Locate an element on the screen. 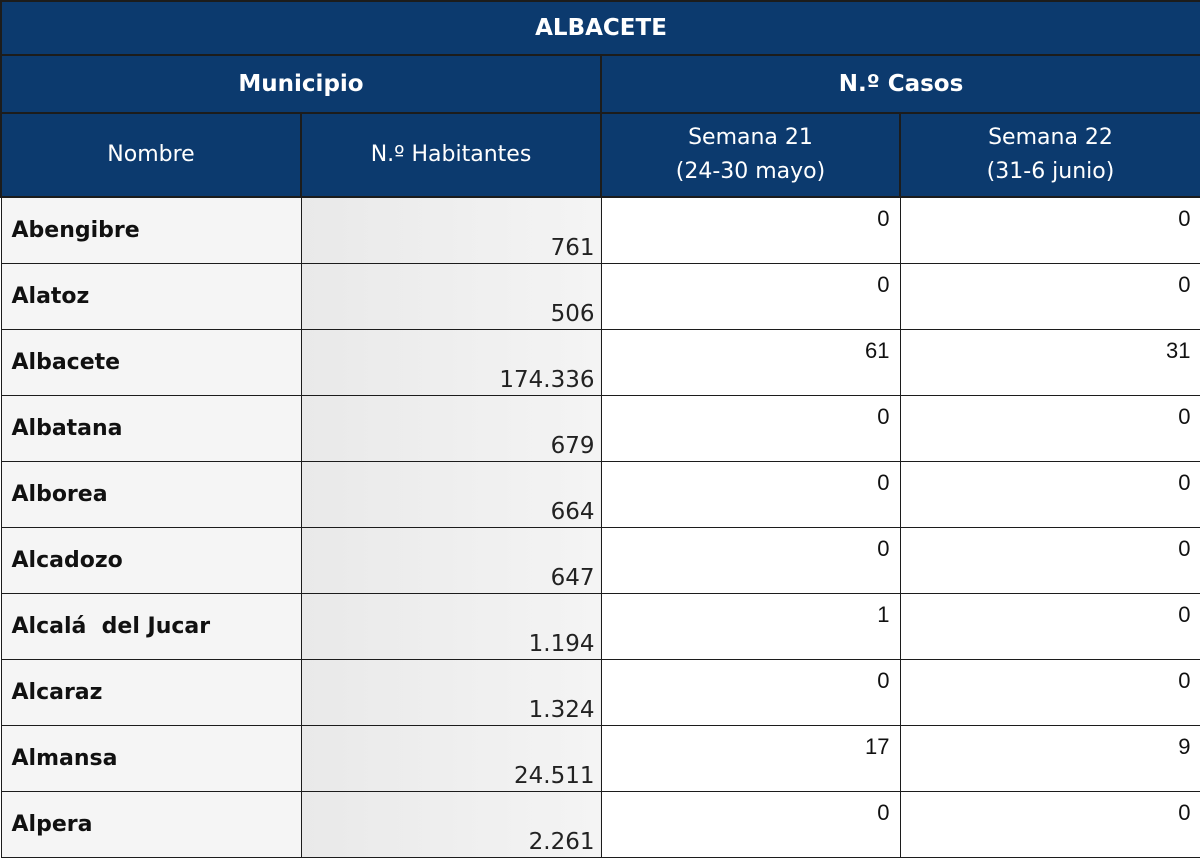 This screenshot has width=1200, height=858. habitantes-value: 761 is located at coordinates (451, 230).